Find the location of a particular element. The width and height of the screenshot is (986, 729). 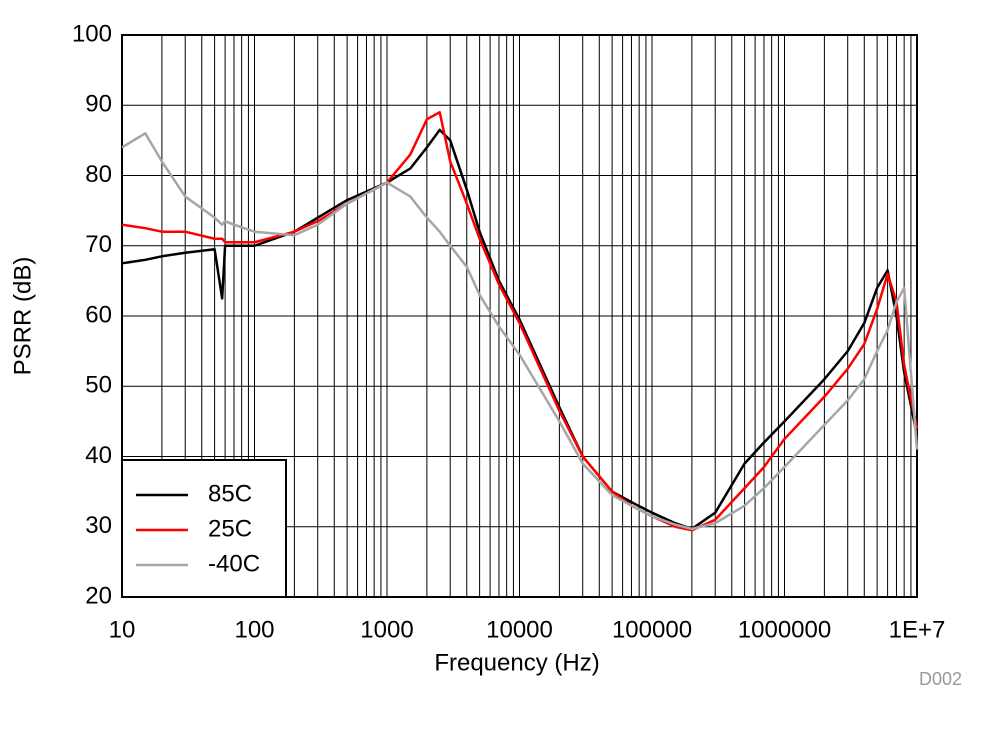

legend-box is located at coordinates (204, 528).